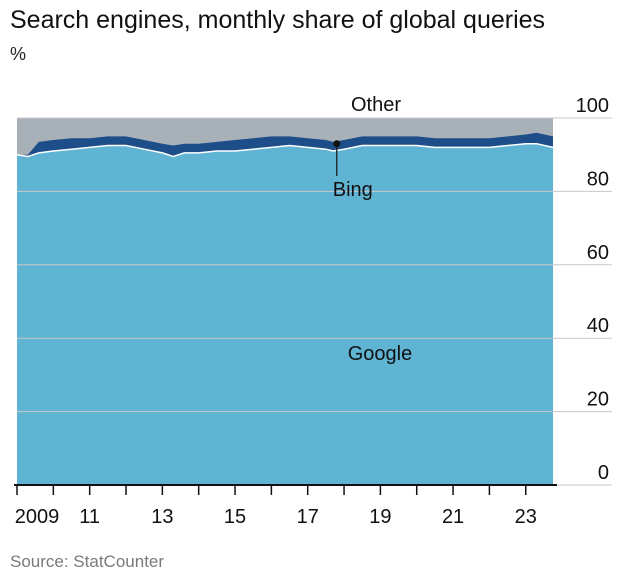 Image resolution: width=625 pixels, height=580 pixels. I want to click on y-tick-label: 100, so click(592, 106).